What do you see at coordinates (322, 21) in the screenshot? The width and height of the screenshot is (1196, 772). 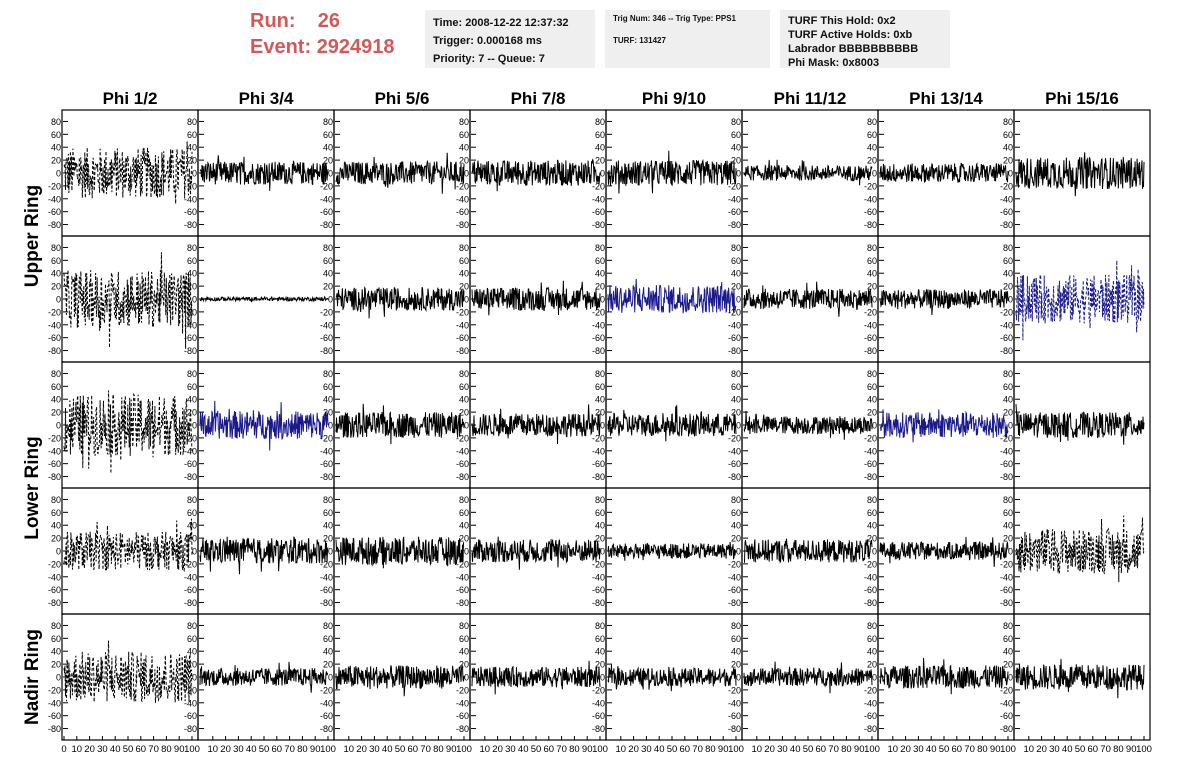 I see `run-line: Run: 26` at bounding box center [322, 21].